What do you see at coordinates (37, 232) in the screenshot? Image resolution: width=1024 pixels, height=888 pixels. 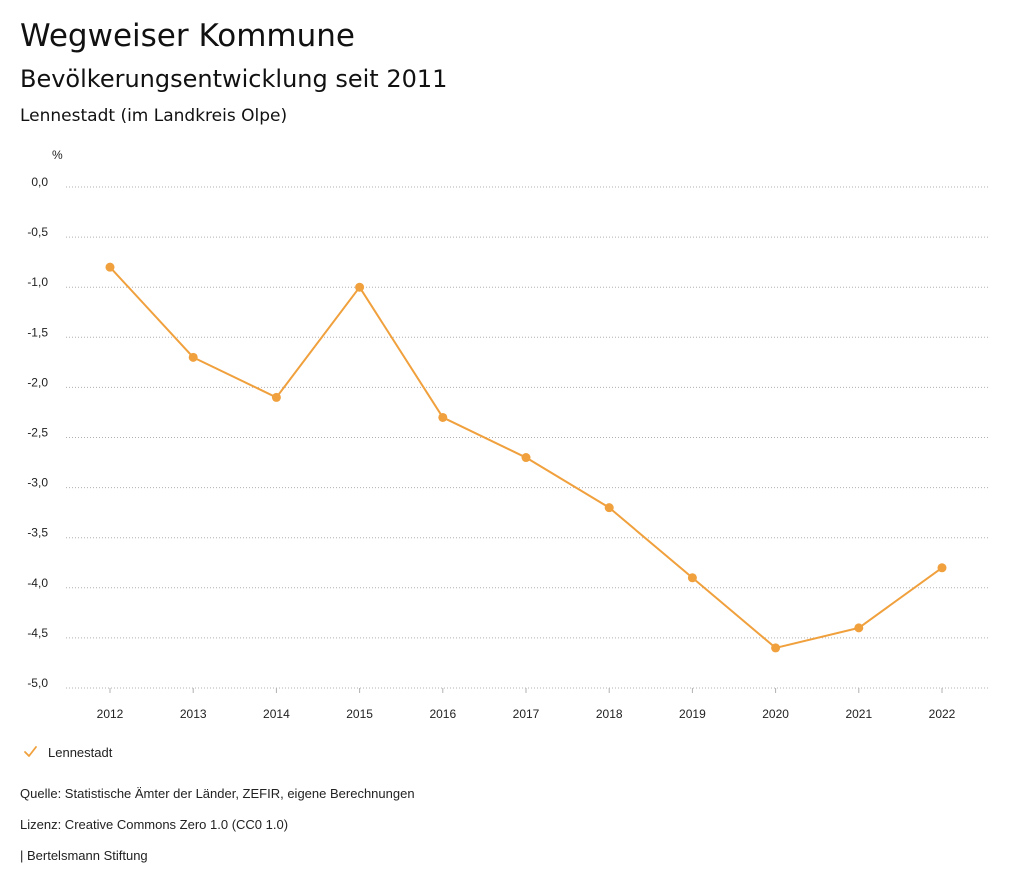 I see `y-tick-label: -0,5` at bounding box center [37, 232].